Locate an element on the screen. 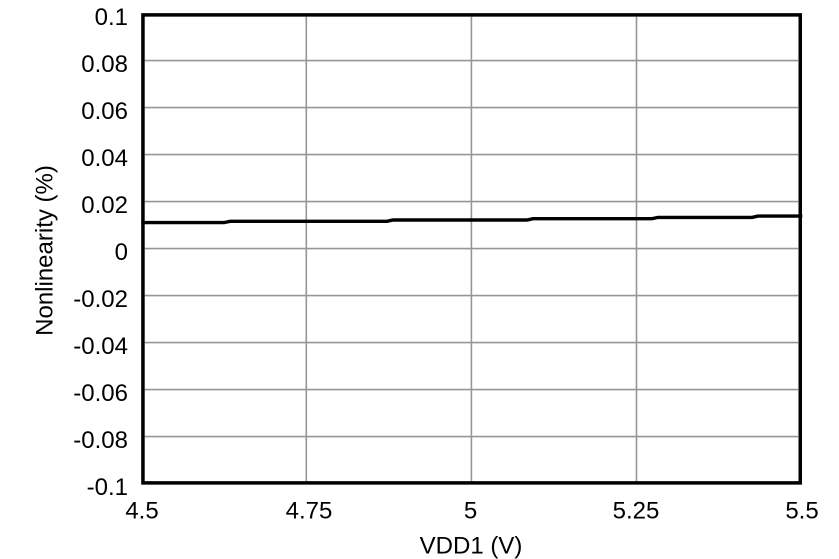 The height and width of the screenshot is (559, 839). svg-text: VDD1 (V) is located at coordinates (471, 546).